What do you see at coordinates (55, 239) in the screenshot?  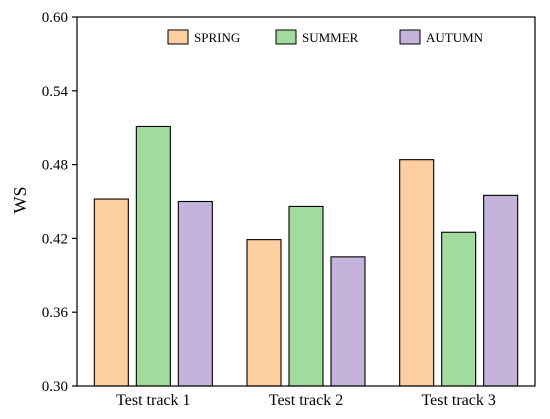 I see `y-tick-label: 0.42` at bounding box center [55, 239].